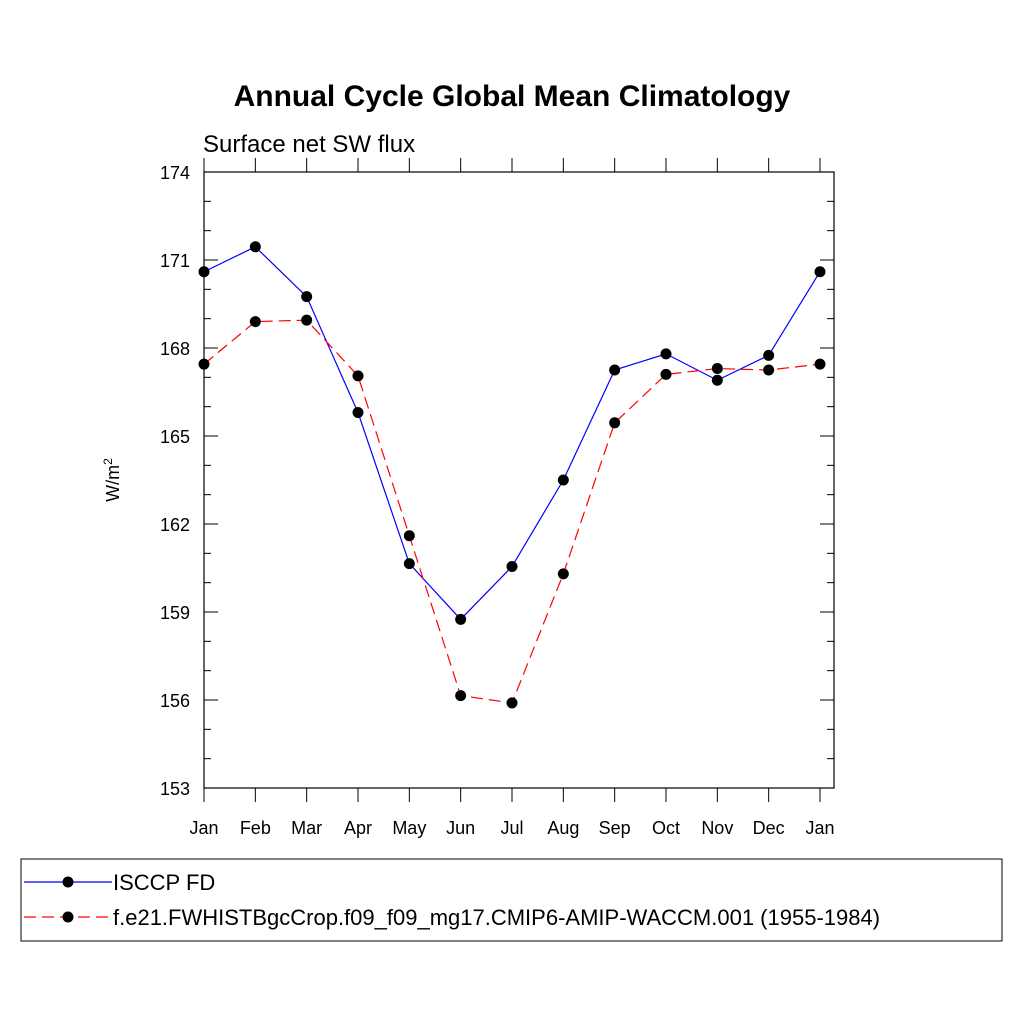  Describe the element at coordinates (175, 525) in the screenshot. I see `y-tick-label: 162` at that location.